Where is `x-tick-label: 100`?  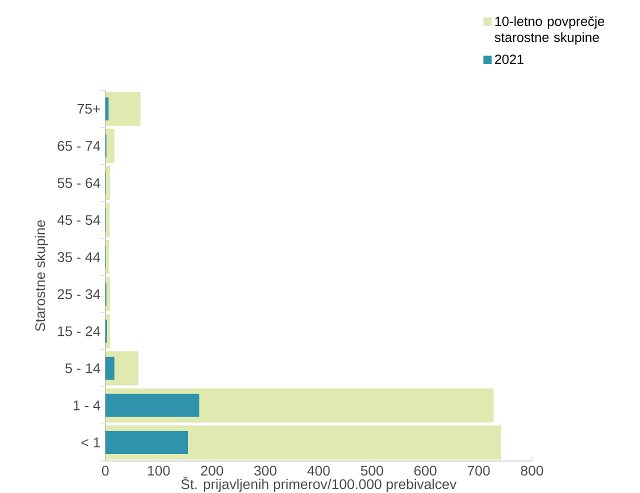 x-tick-label: 100 is located at coordinates (159, 471).